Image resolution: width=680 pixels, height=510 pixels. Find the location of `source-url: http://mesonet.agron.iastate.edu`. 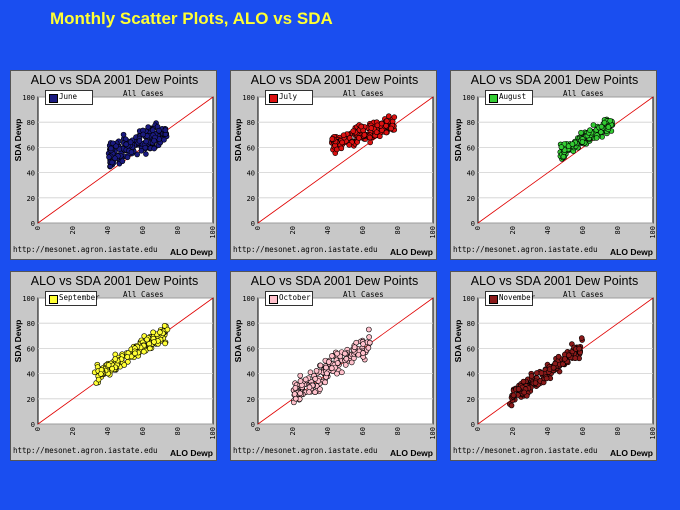

source-url: http://mesonet.agron.iastate.edu is located at coordinates (85, 450).